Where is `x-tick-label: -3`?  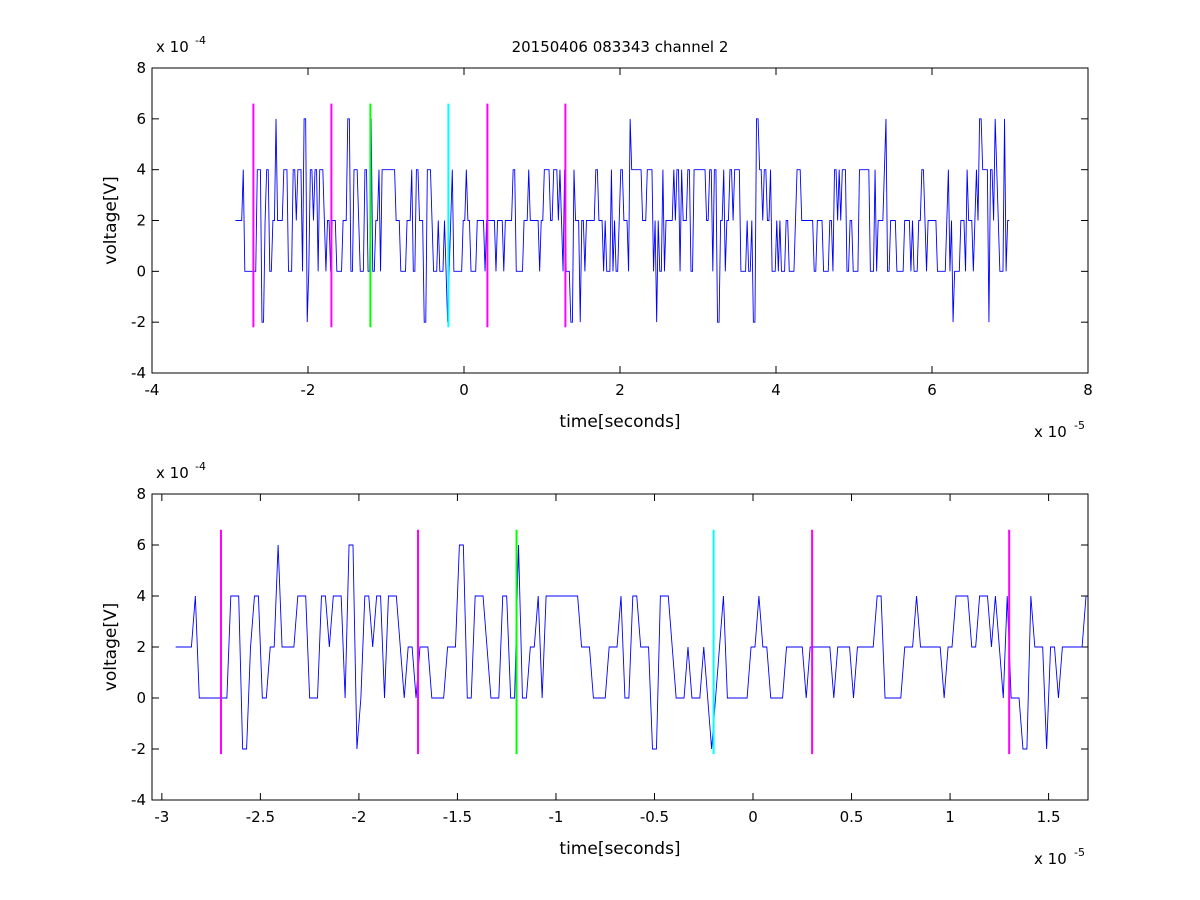
x-tick-label: -3 is located at coordinates (161, 817).